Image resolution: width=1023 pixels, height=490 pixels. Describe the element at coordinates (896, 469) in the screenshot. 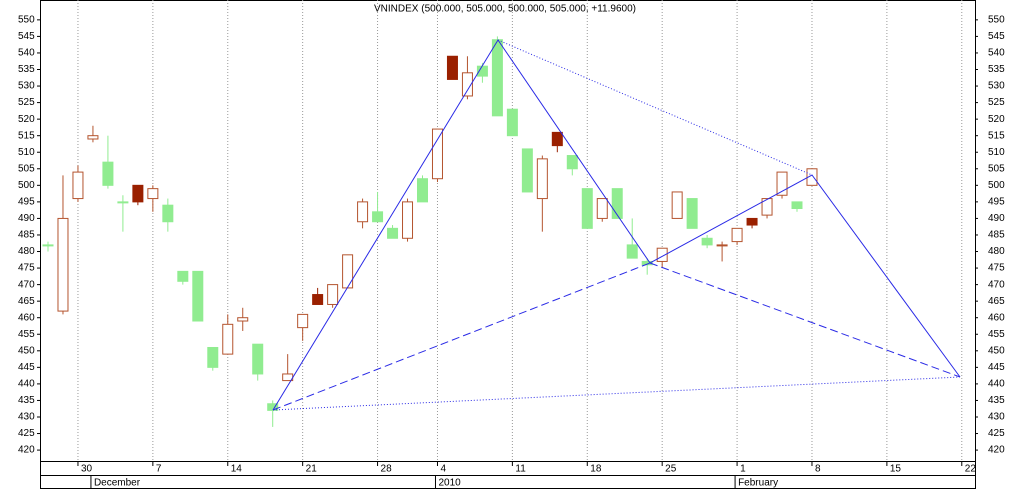

I see `x-tick-label: 15` at that location.